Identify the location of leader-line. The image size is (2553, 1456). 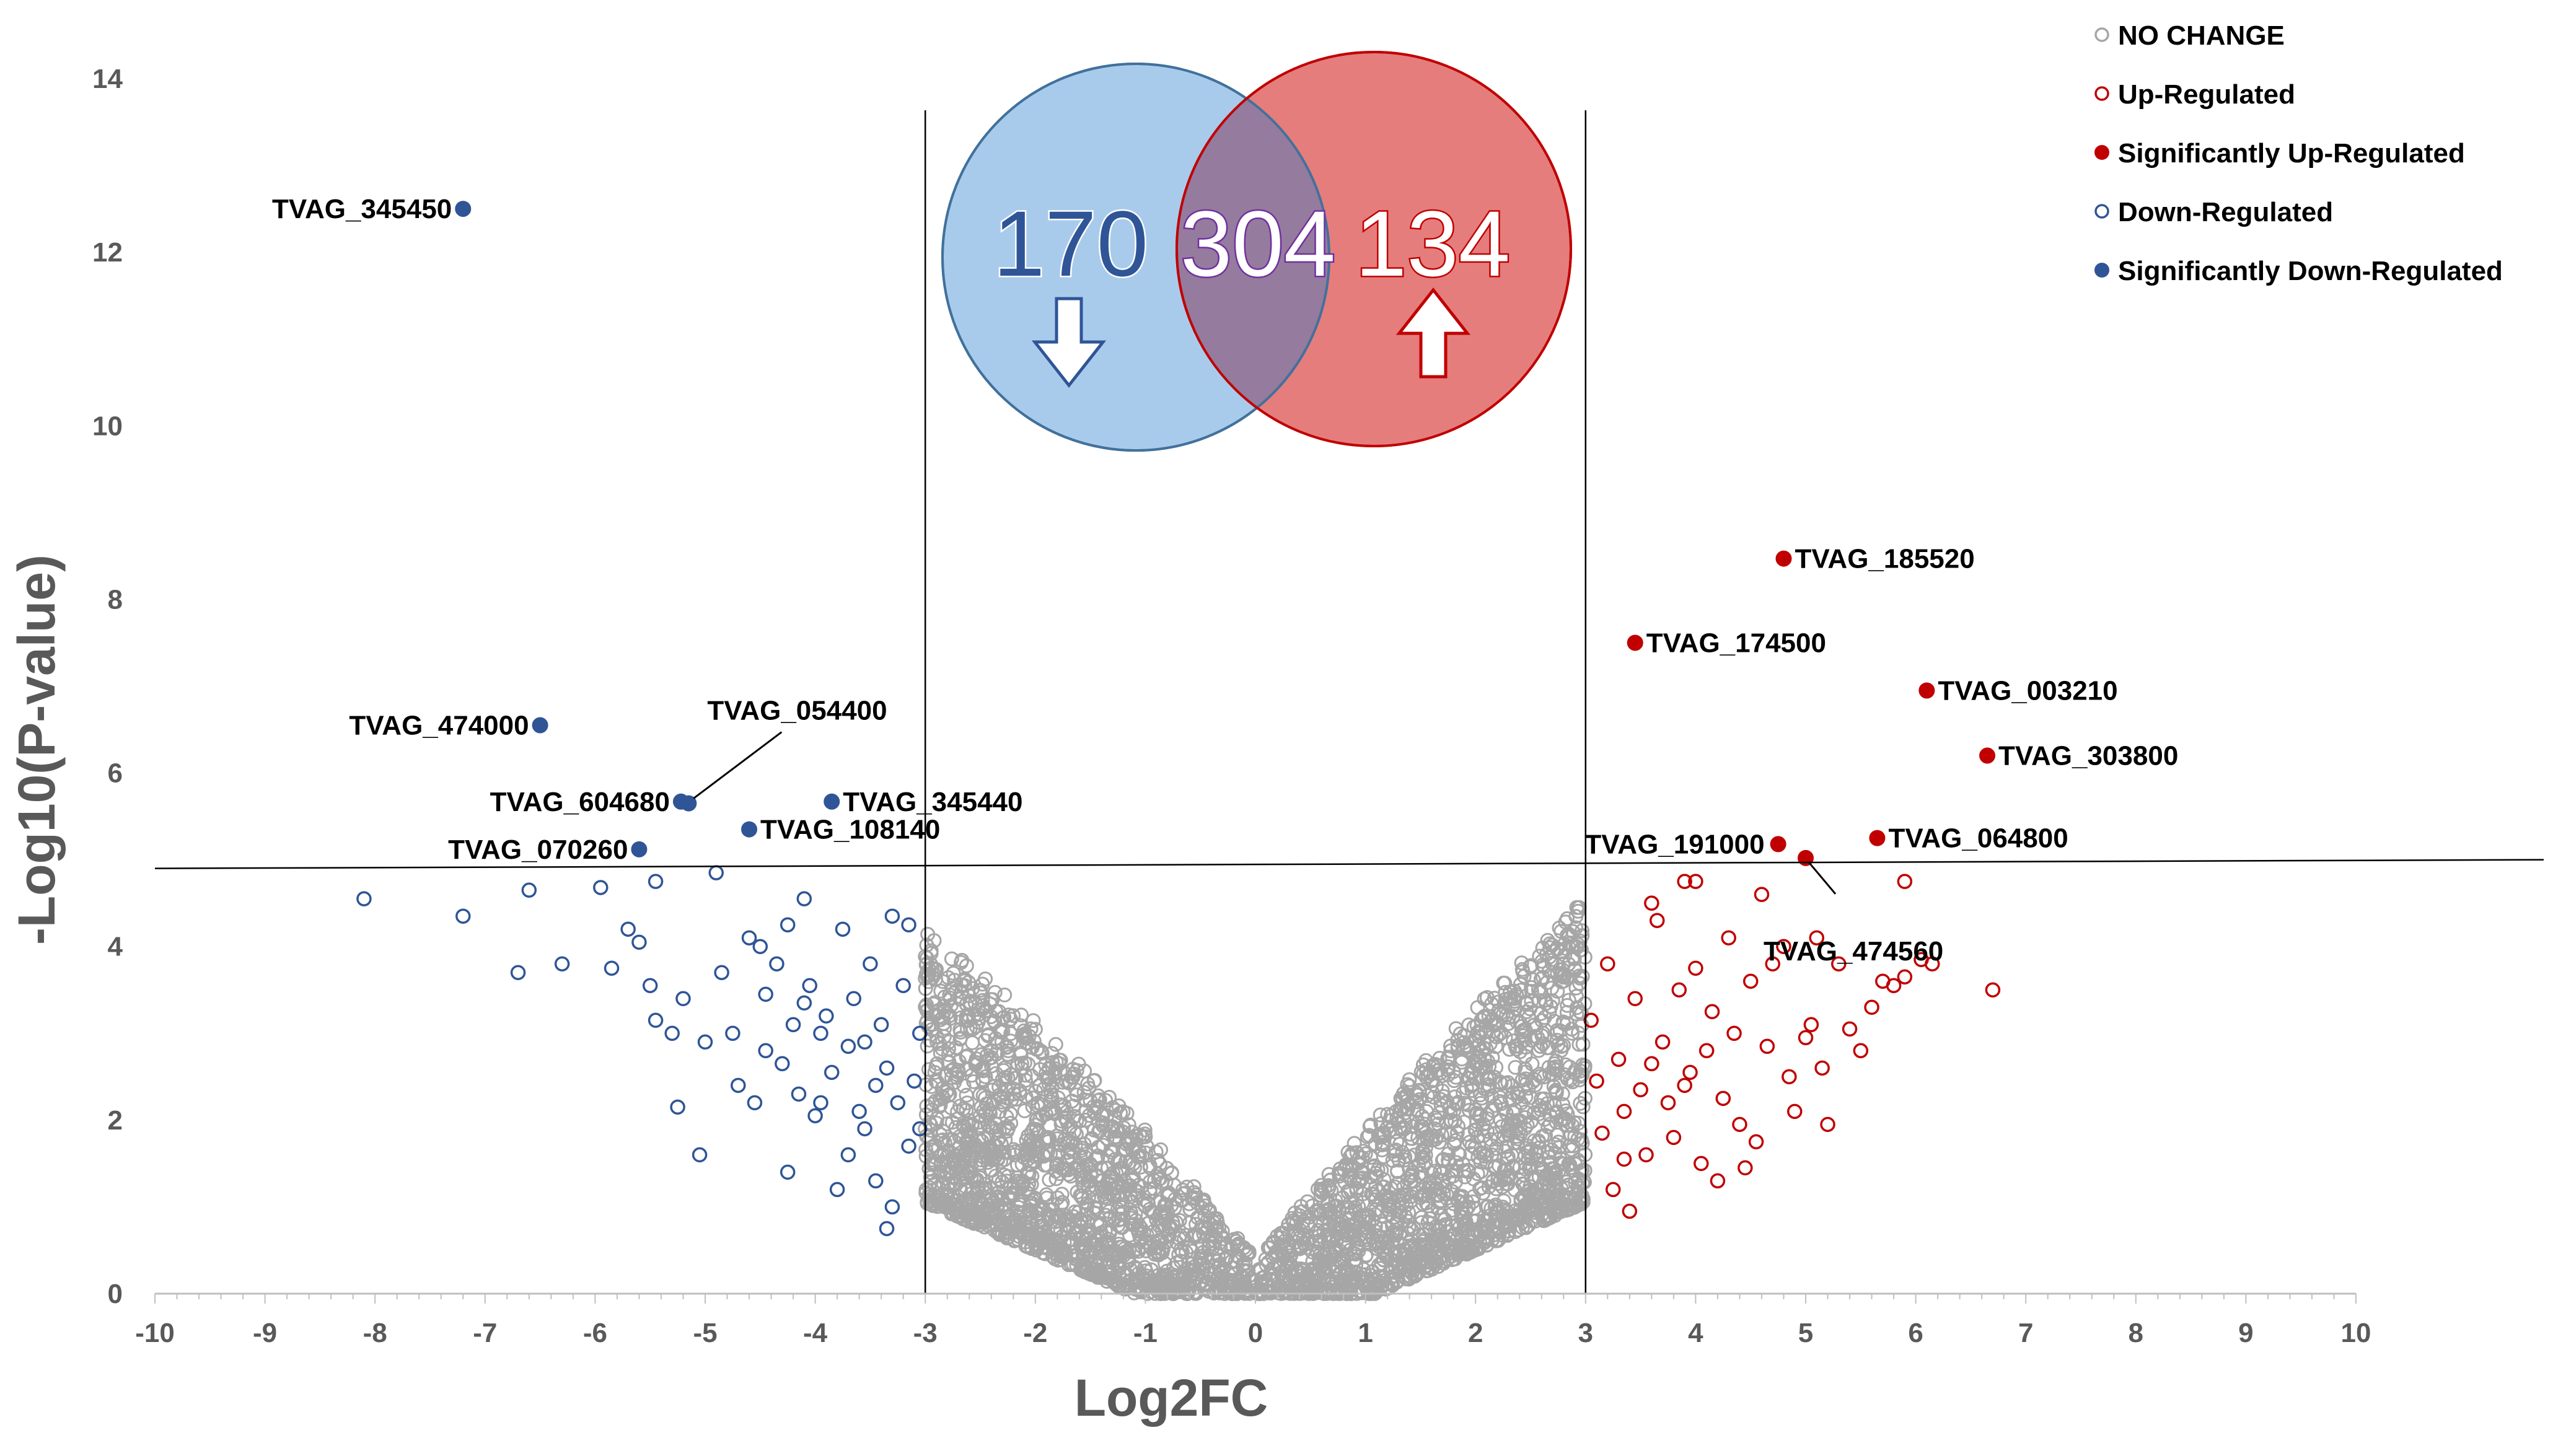
(738, 765).